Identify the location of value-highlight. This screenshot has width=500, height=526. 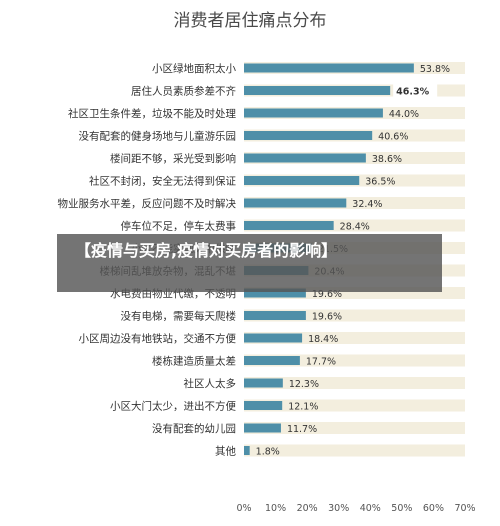
(415, 90).